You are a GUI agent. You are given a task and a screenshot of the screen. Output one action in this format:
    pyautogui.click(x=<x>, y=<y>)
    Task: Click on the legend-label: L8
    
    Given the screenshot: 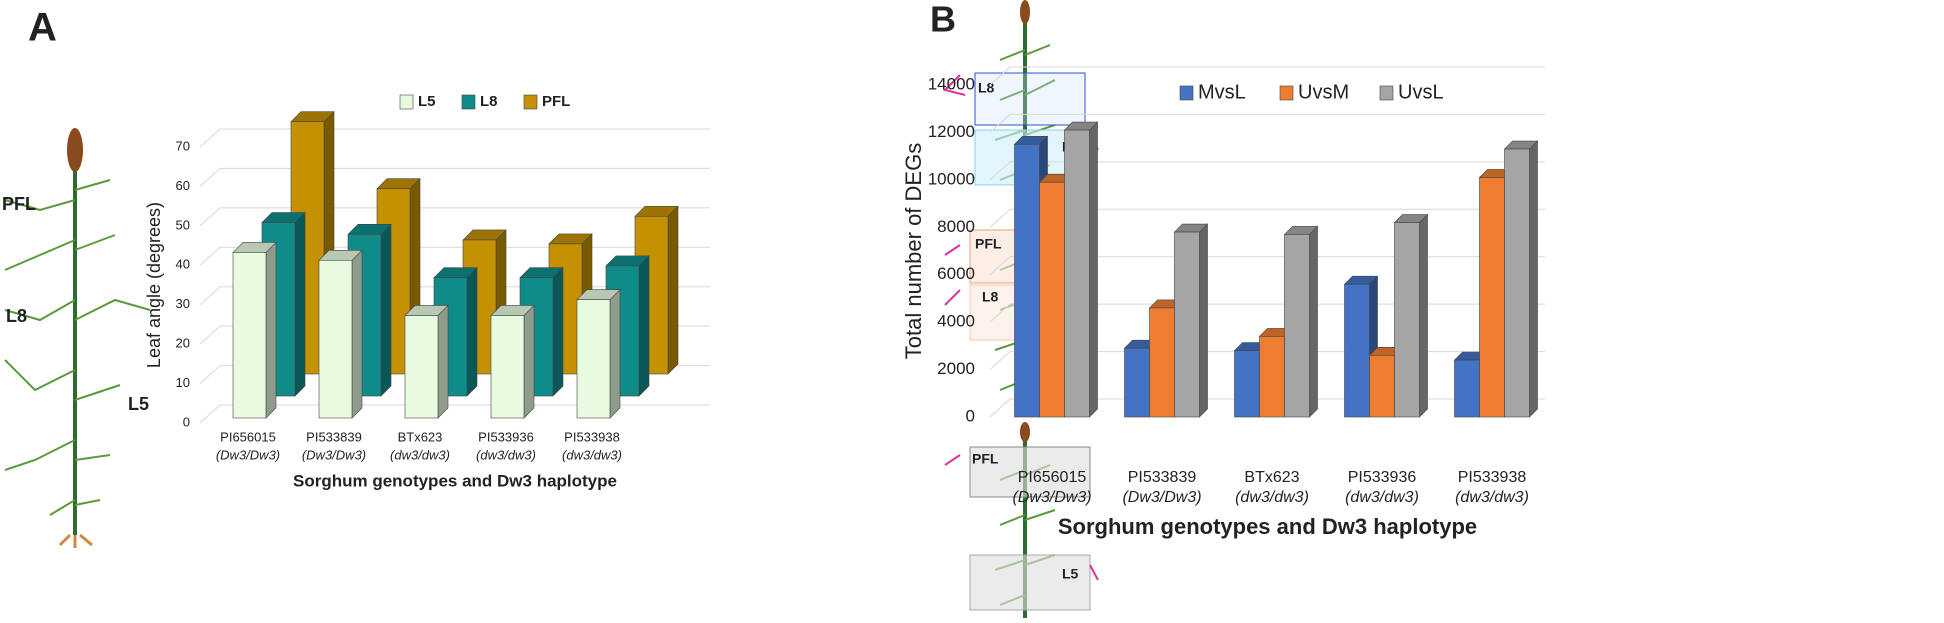 What is the action you would take?
    pyautogui.click(x=489, y=101)
    